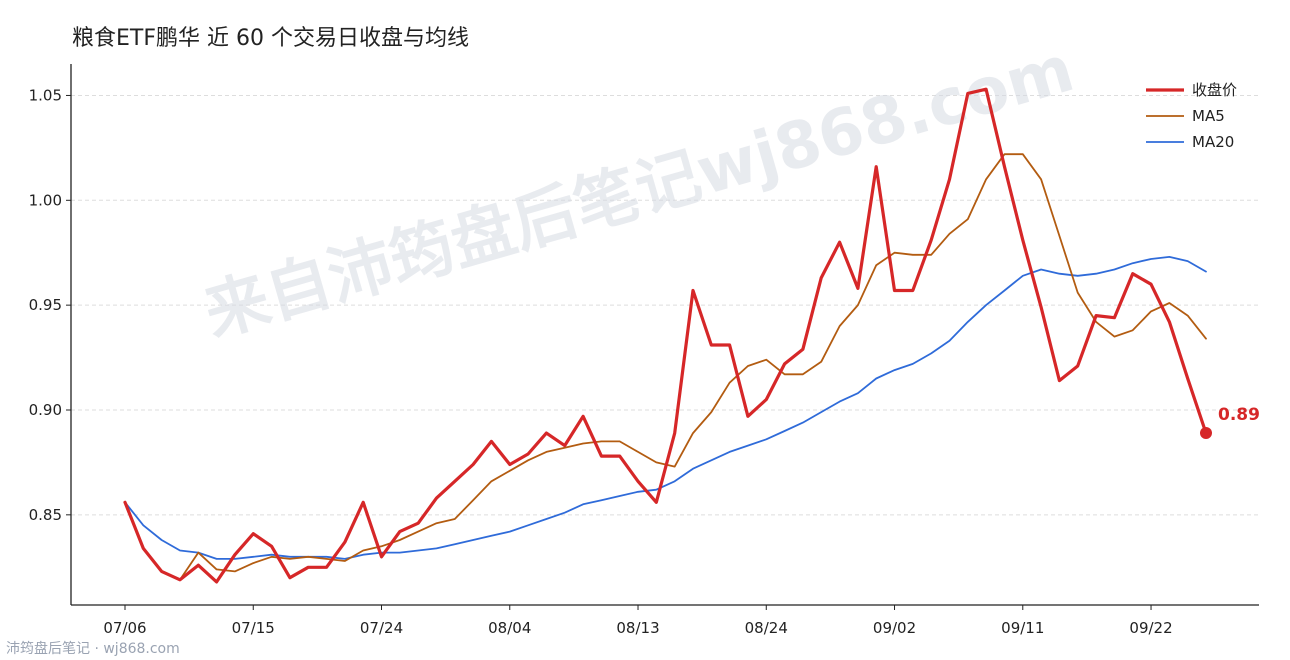  I want to click on x-tick-label: 08/24, so click(766, 628).